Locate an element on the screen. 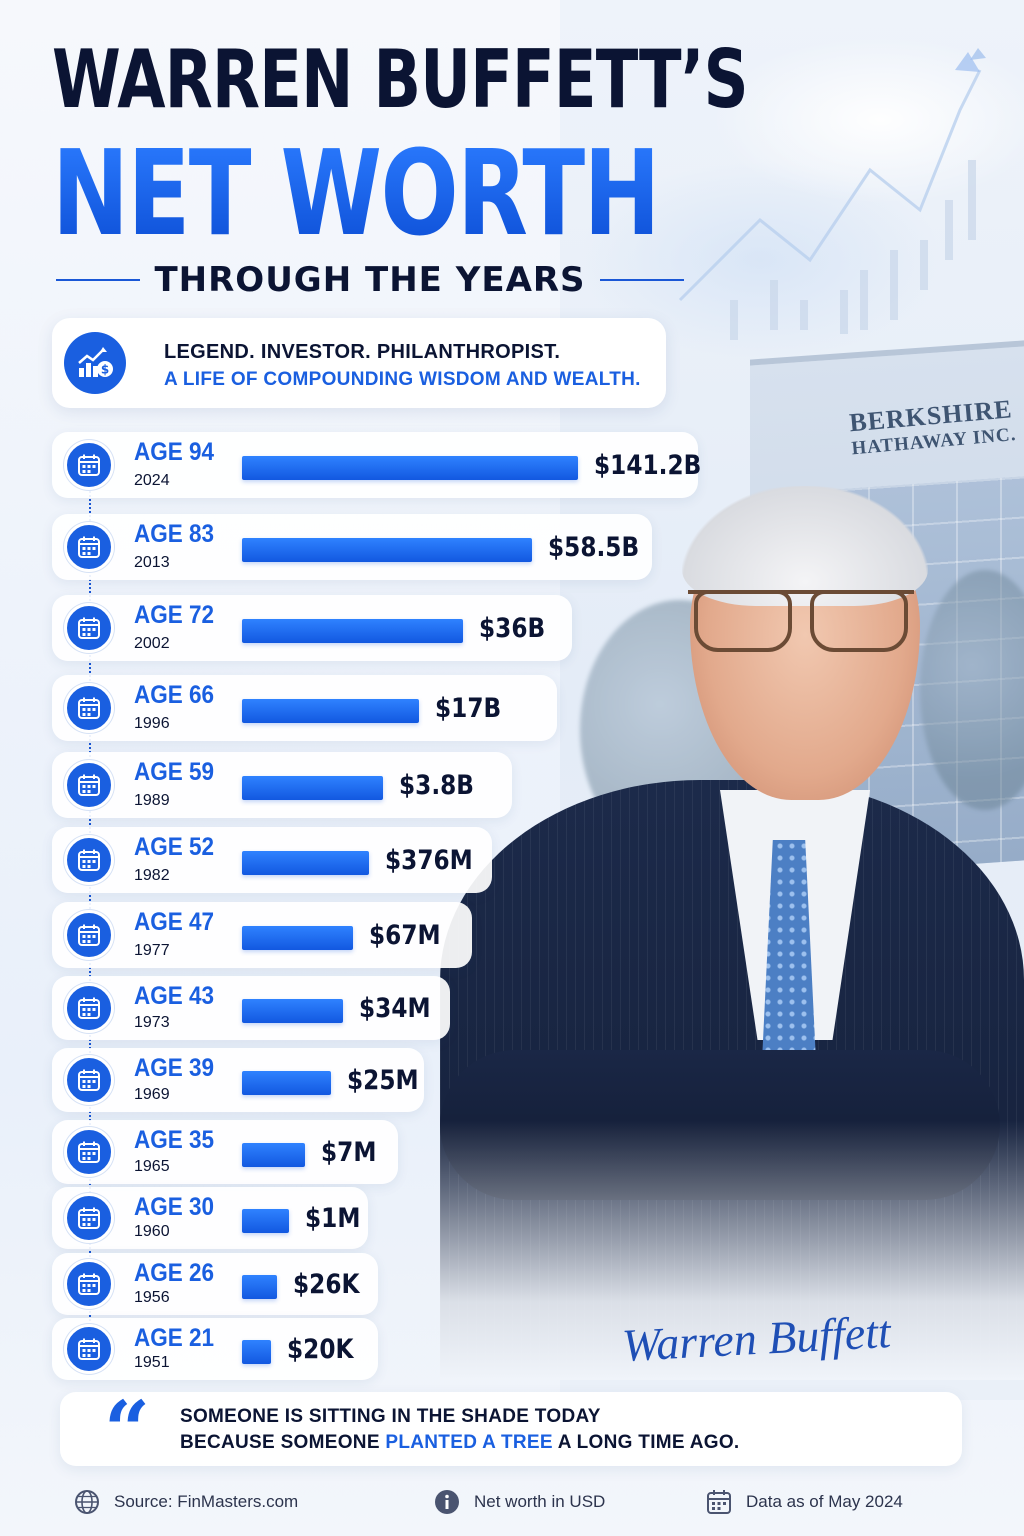 The width and height of the screenshot is (1024, 1536). value-label: $25M is located at coordinates (383, 1080).